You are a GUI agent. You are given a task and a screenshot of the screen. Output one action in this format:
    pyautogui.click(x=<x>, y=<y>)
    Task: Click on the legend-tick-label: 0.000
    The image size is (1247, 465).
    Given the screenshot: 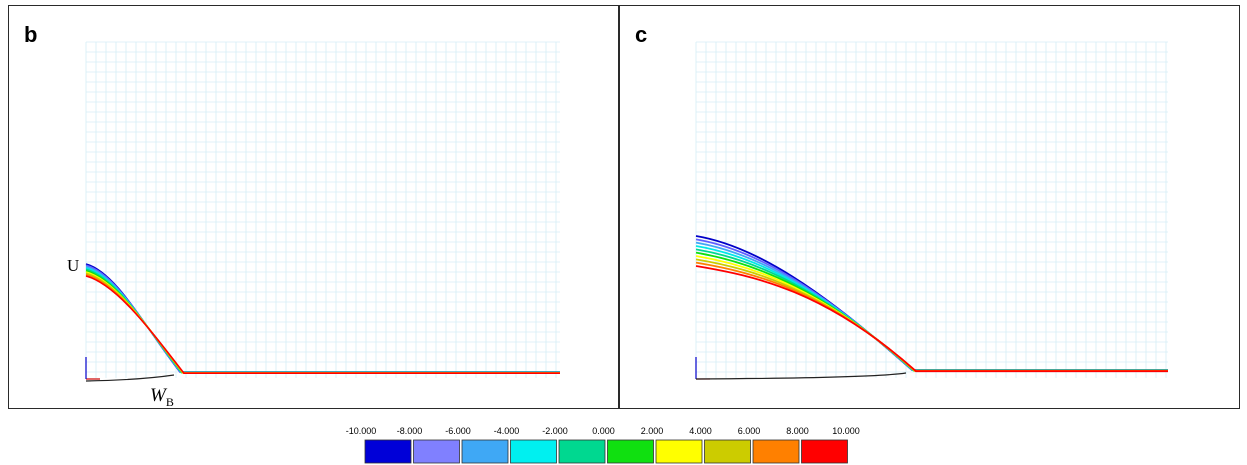 What is the action you would take?
    pyautogui.click(x=603, y=431)
    